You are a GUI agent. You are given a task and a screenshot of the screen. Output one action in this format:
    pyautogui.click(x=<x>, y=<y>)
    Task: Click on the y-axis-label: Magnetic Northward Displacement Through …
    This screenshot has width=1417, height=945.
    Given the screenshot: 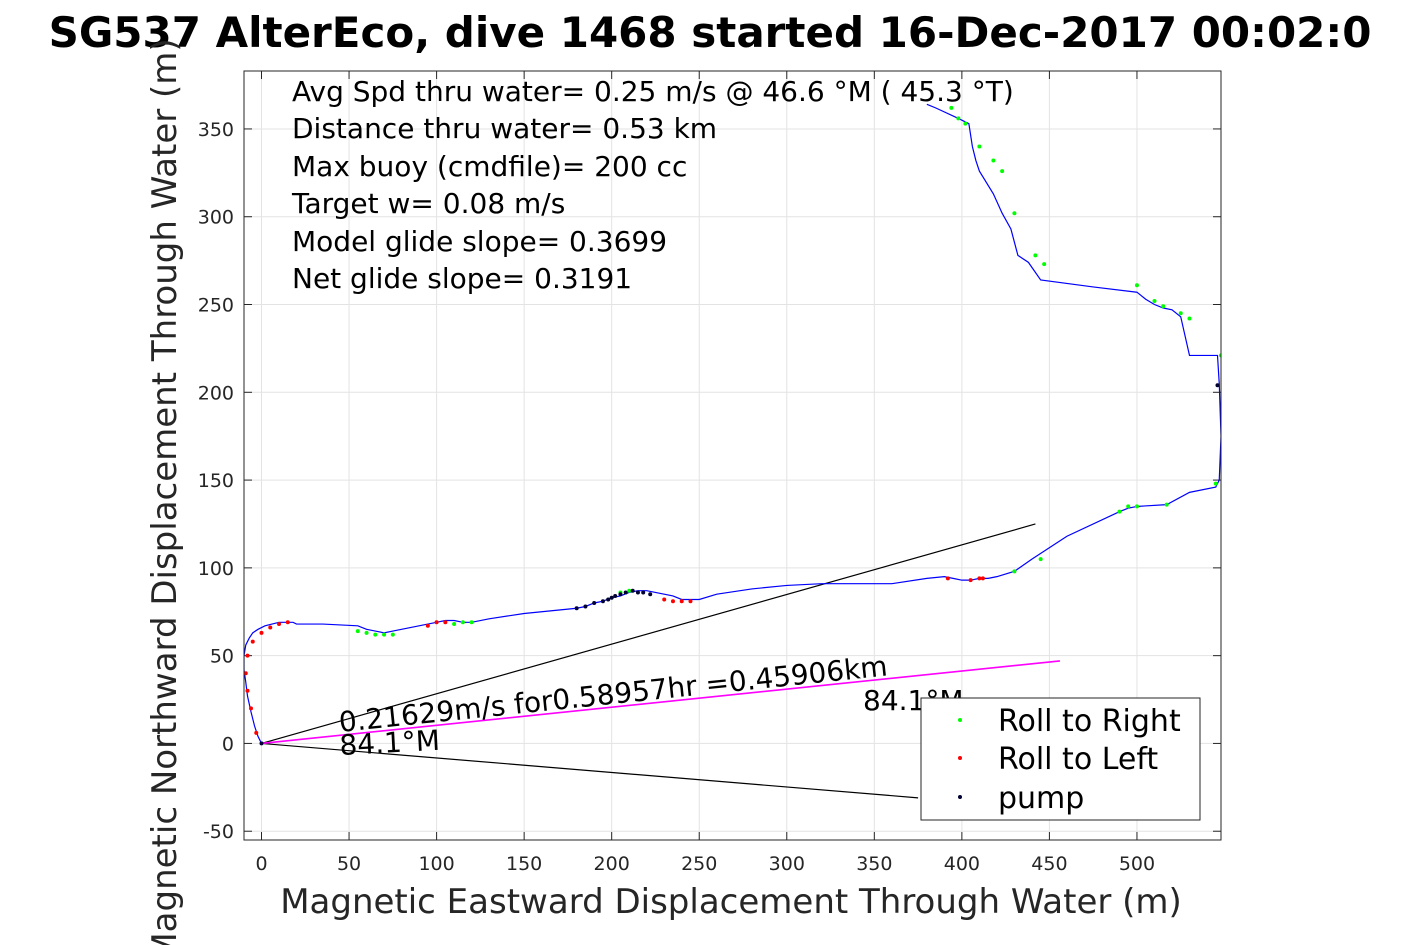 What is the action you would take?
    pyautogui.click(x=165, y=491)
    